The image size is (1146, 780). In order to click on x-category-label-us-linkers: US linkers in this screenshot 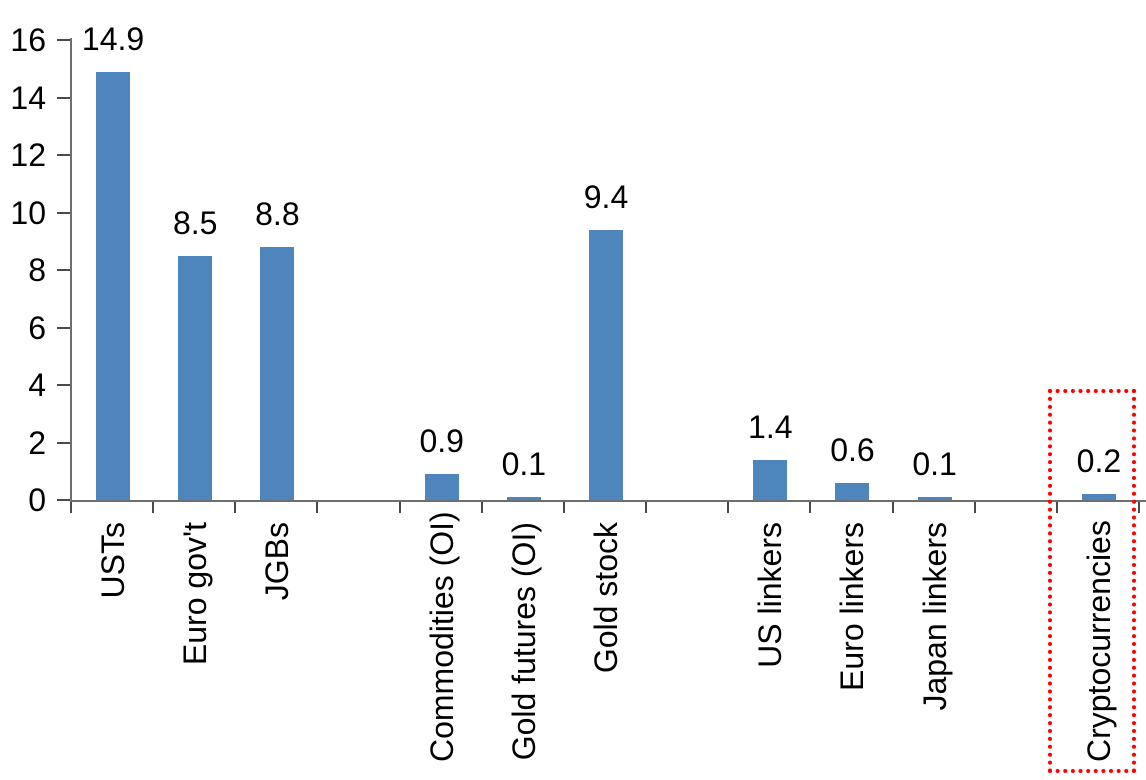, I will do `click(770, 595)`.